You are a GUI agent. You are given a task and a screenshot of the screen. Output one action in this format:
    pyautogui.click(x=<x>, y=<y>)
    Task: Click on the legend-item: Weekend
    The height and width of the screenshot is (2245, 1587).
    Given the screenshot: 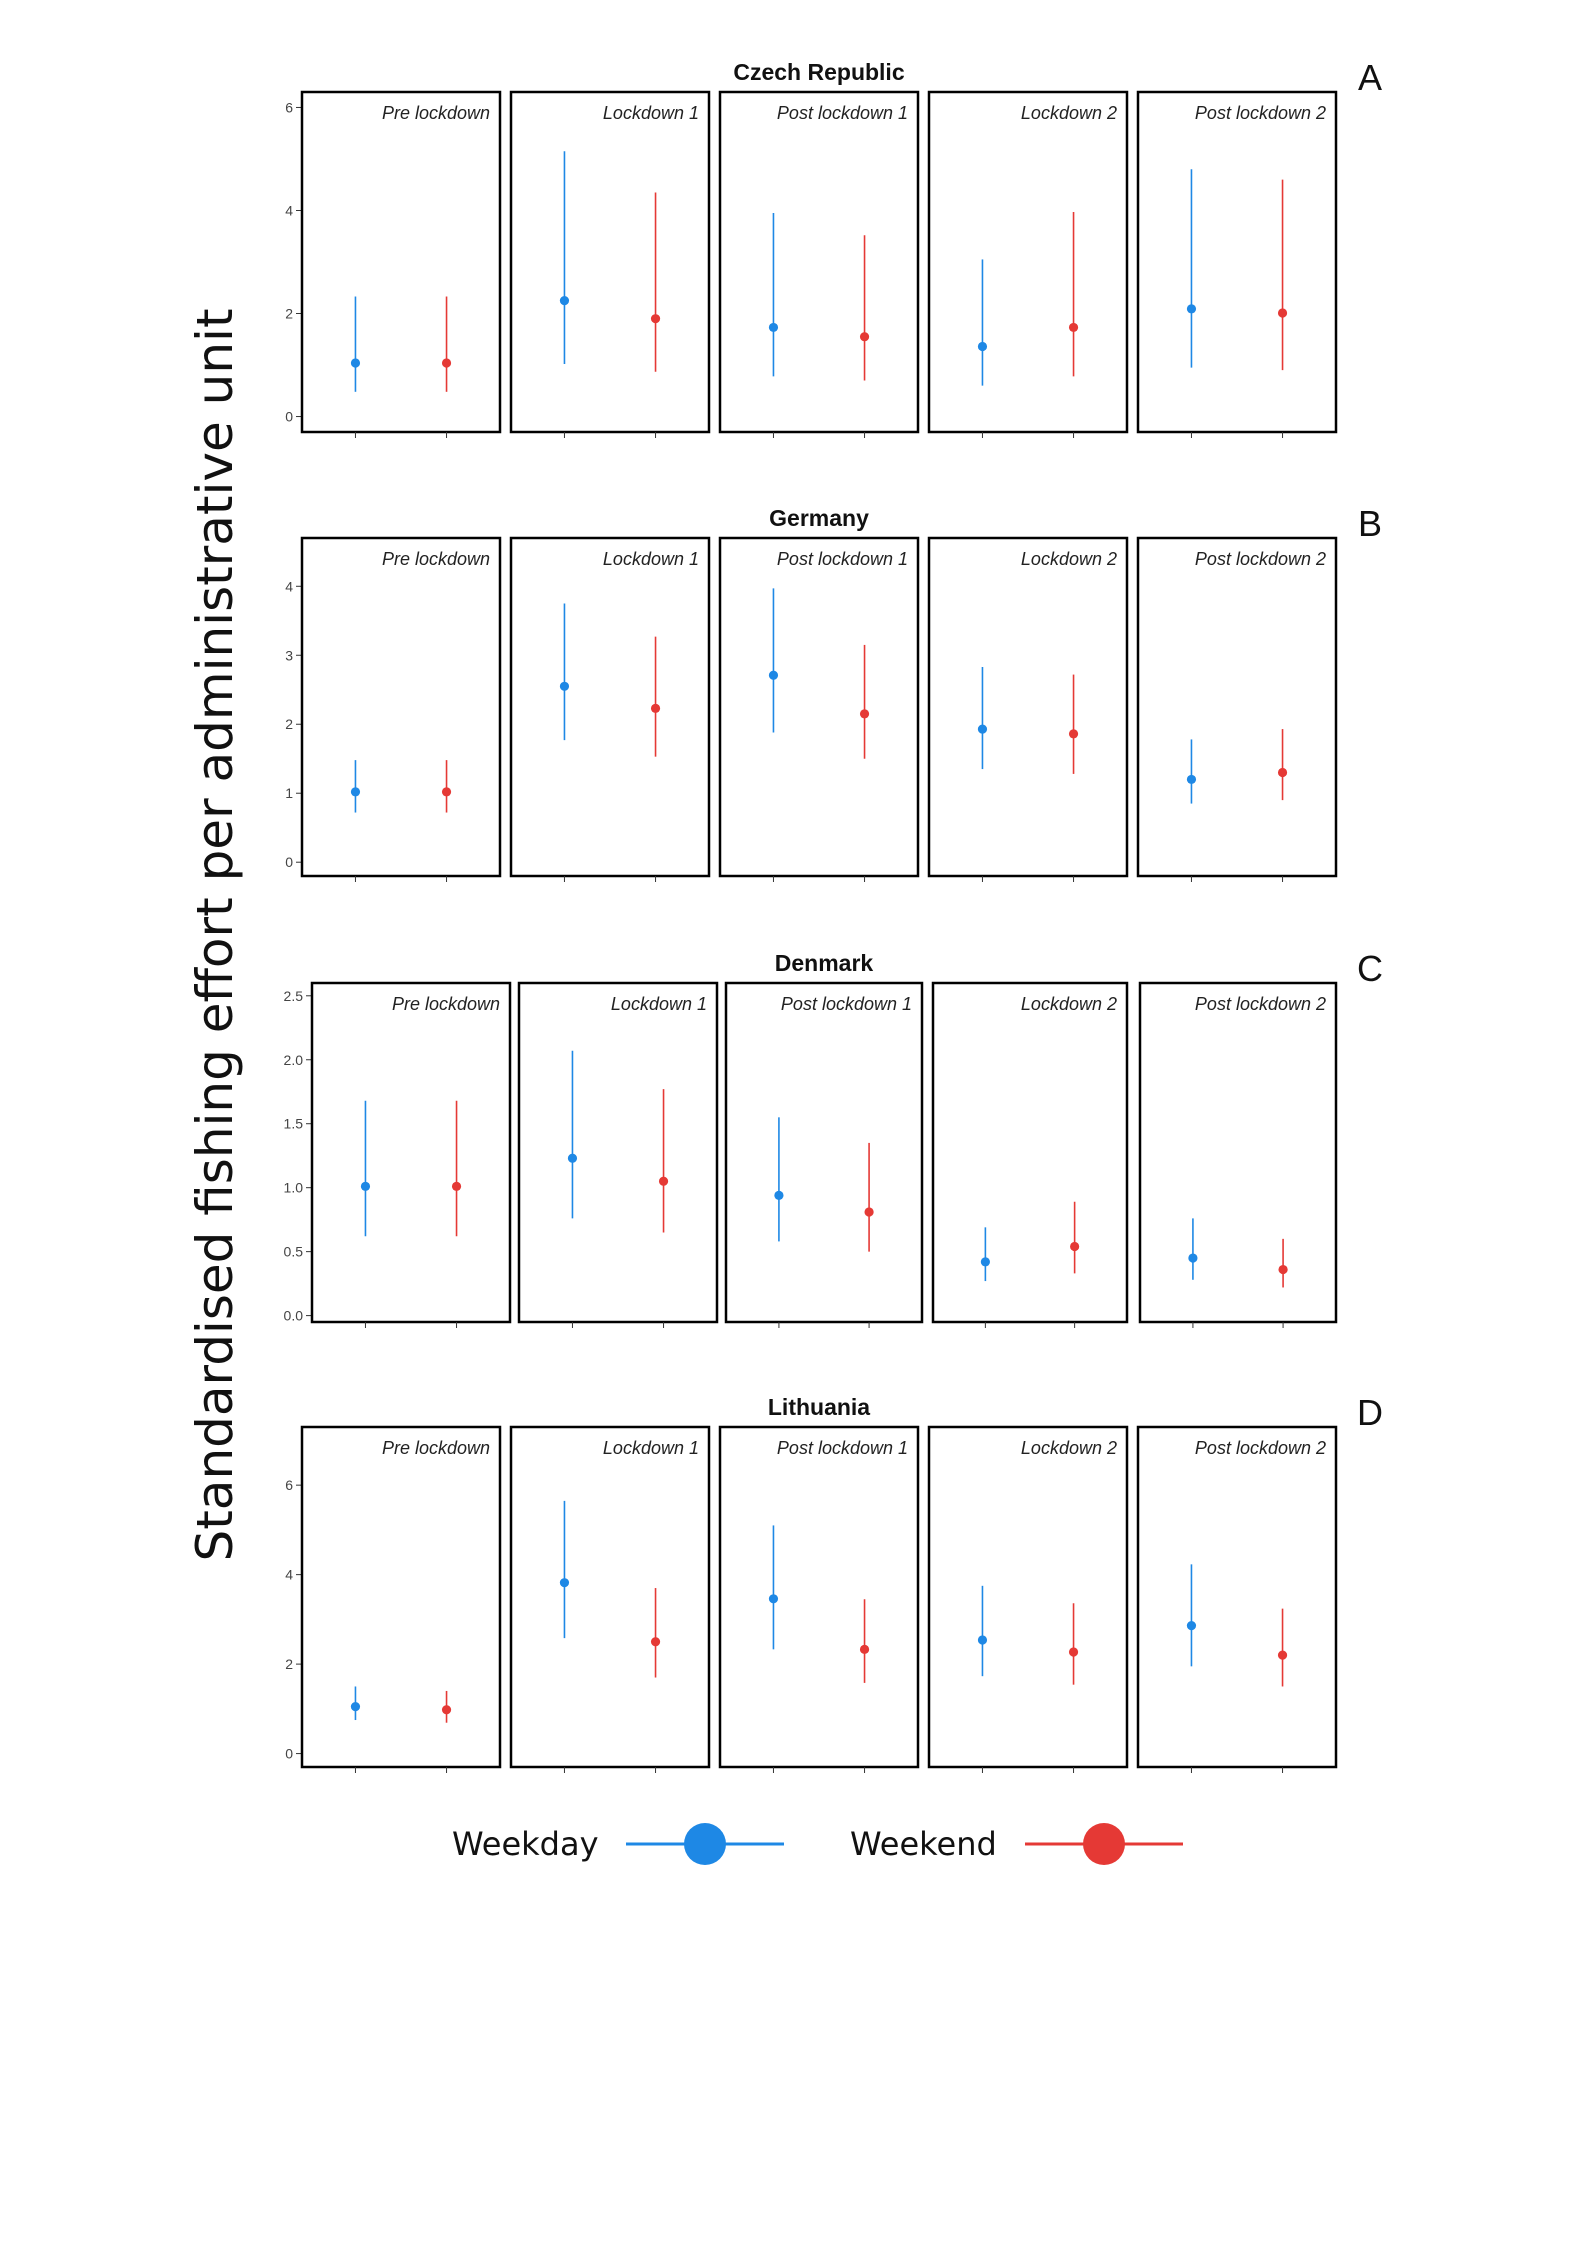 What is the action you would take?
    pyautogui.click(x=1016, y=1844)
    